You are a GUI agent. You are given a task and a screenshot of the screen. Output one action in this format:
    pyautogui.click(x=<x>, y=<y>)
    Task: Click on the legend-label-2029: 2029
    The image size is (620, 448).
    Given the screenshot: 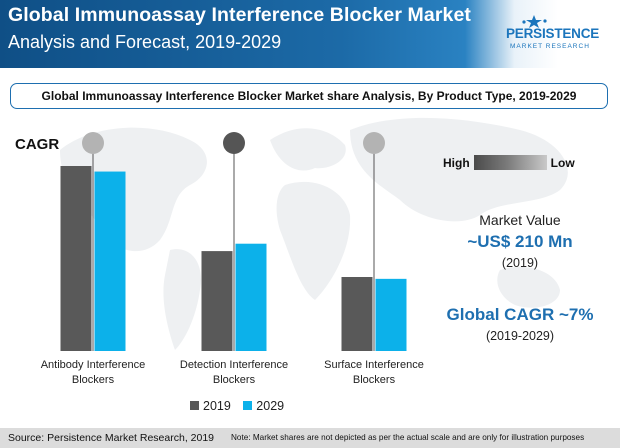 What is the action you would take?
    pyautogui.click(x=270, y=406)
    